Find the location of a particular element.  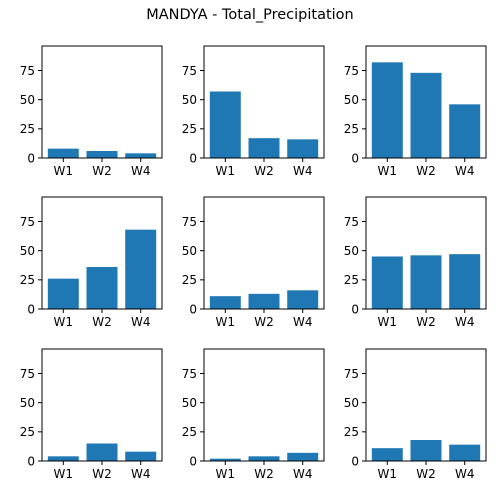

subplot-7: W1 W2 W4 0 25 50 75 is located at coordinates (91, 414).